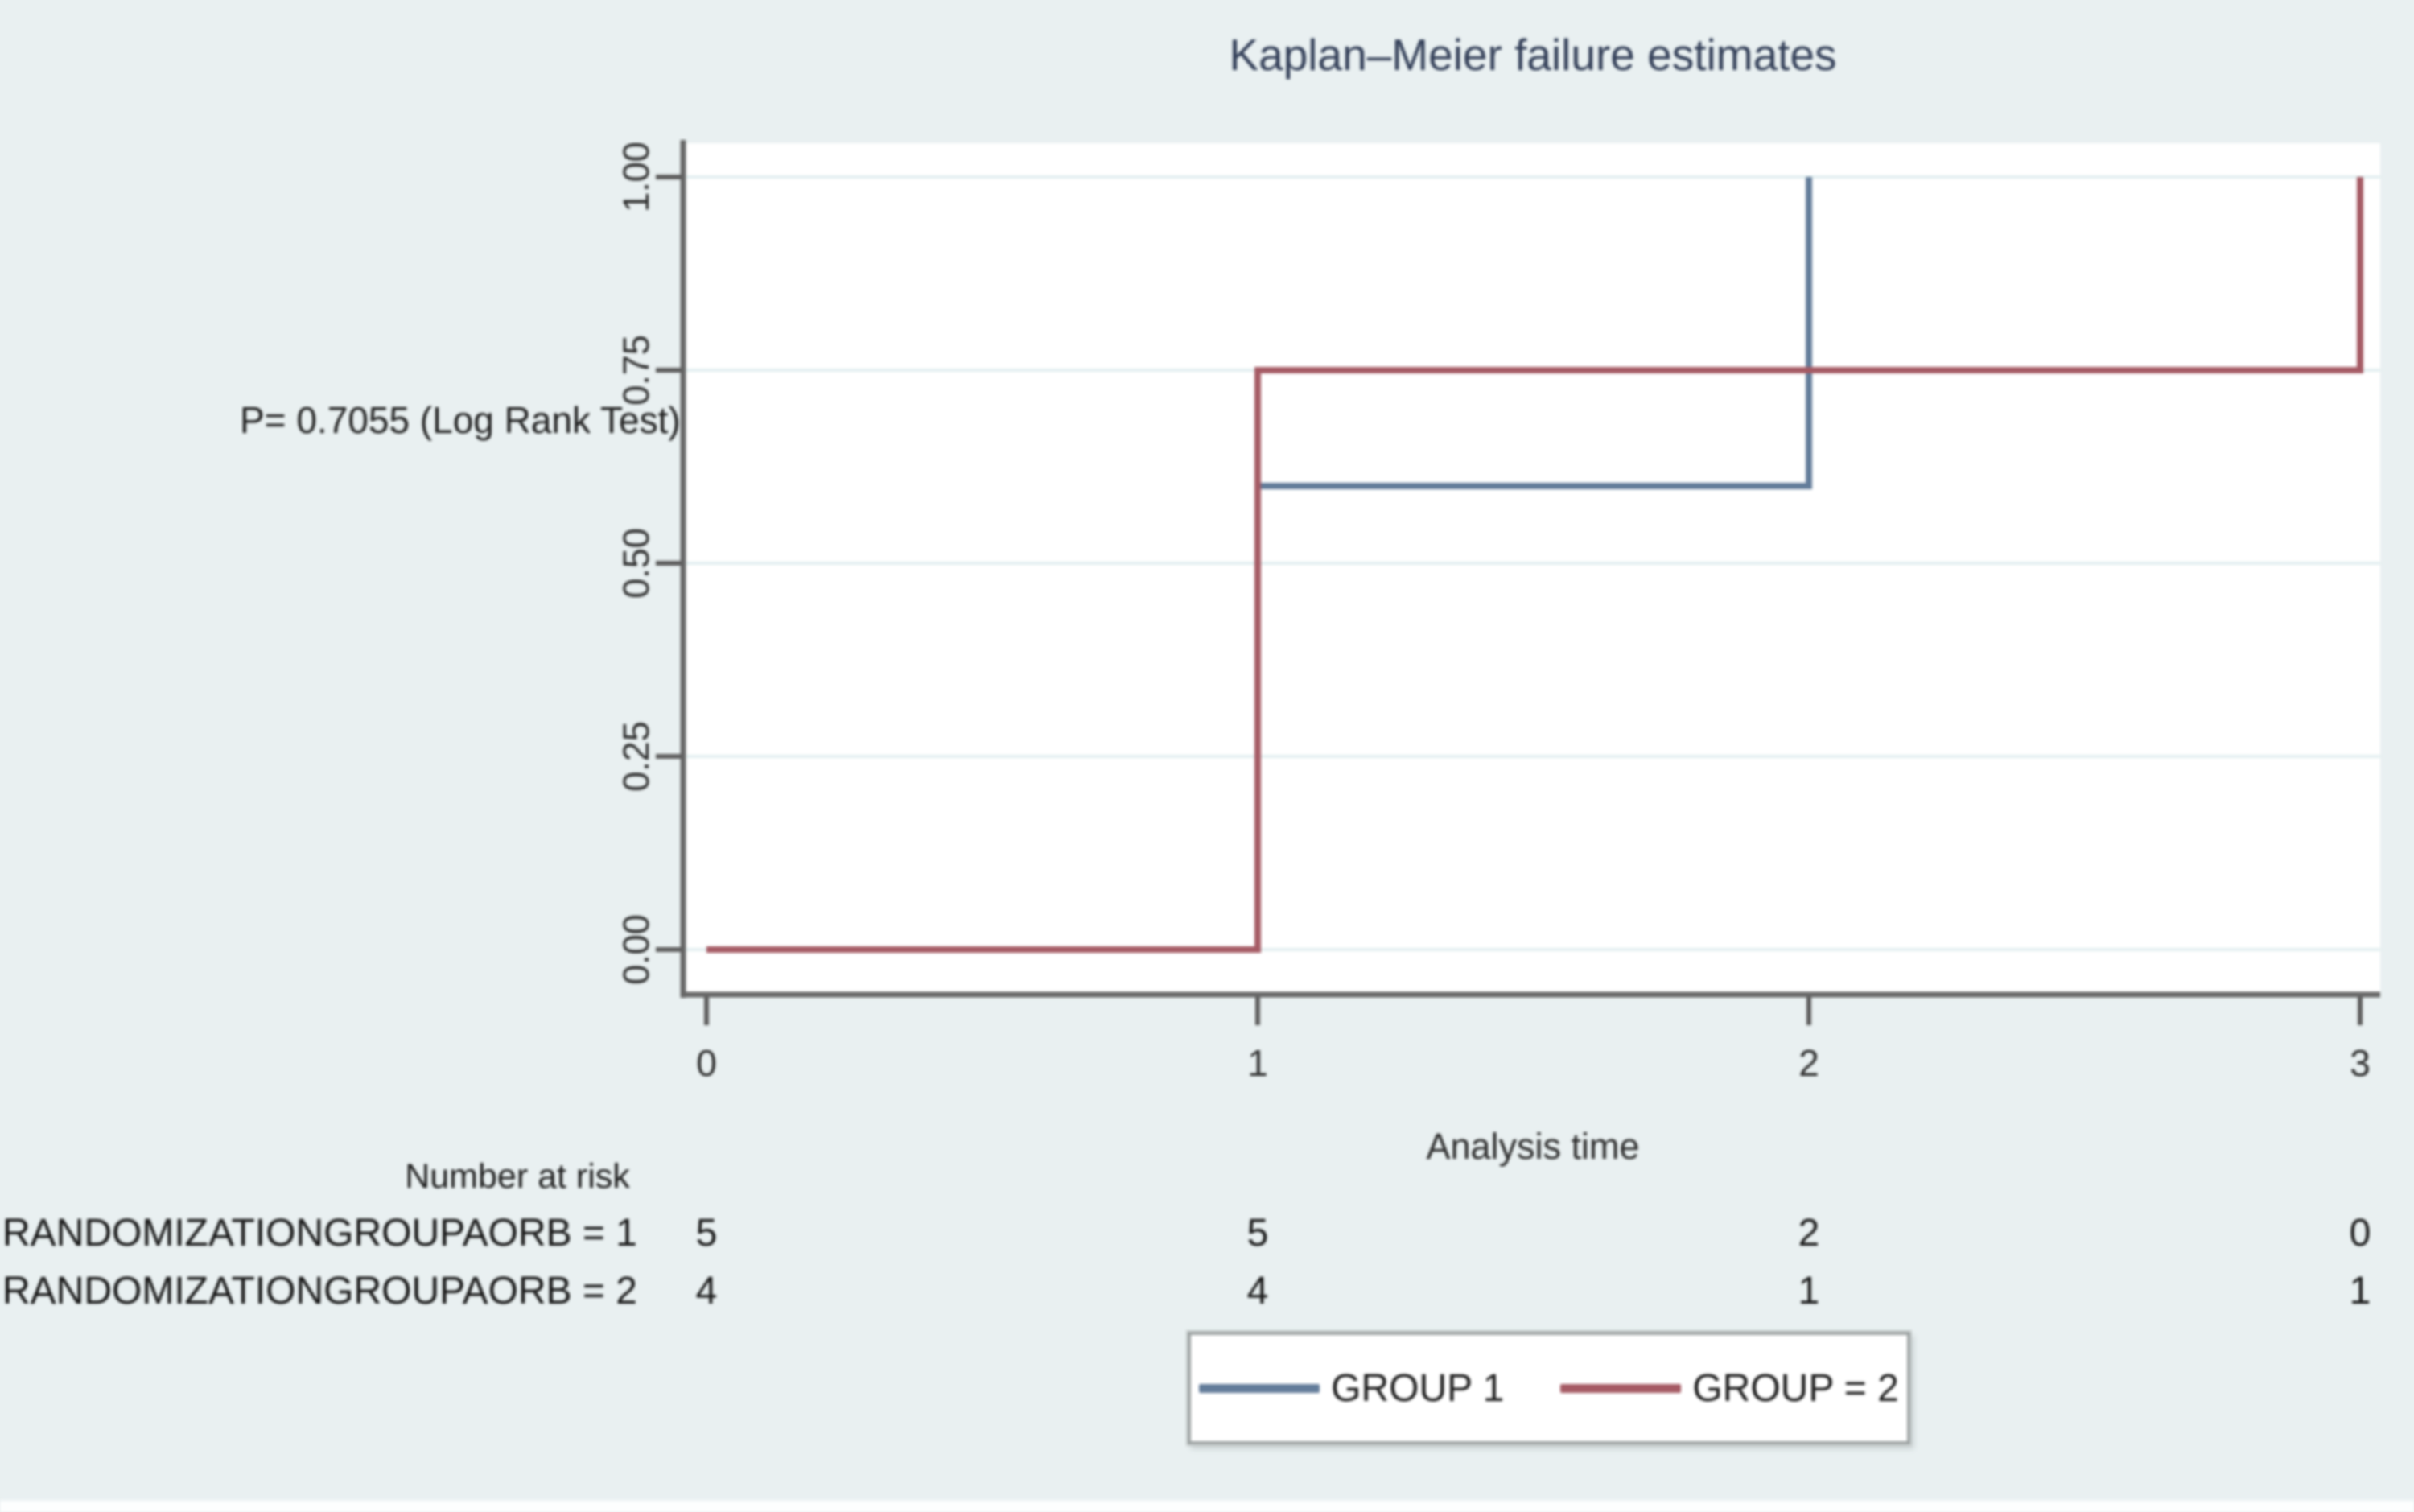  I want to click on legend-entry: GROUP 1, so click(1351, 1388).